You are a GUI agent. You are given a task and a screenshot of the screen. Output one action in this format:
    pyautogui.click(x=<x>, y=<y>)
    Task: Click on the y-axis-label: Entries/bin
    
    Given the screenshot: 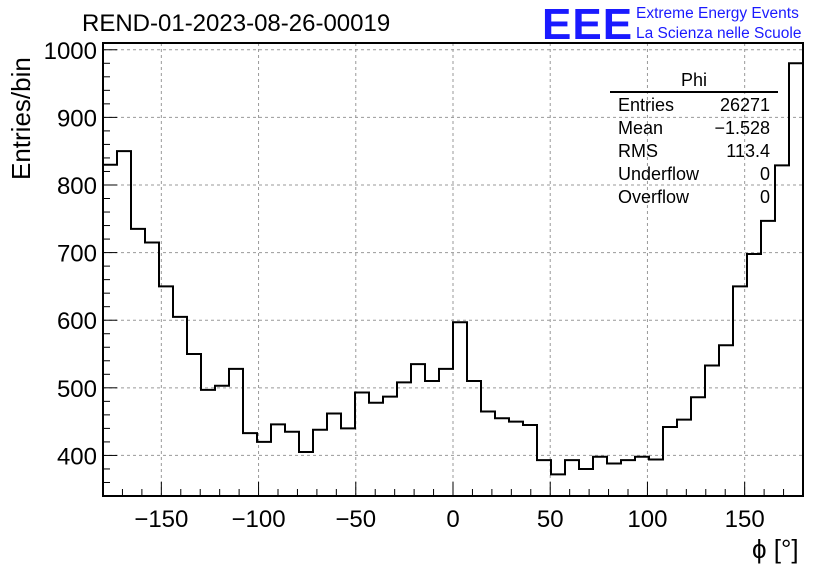 What is the action you would take?
    pyautogui.click(x=21, y=118)
    